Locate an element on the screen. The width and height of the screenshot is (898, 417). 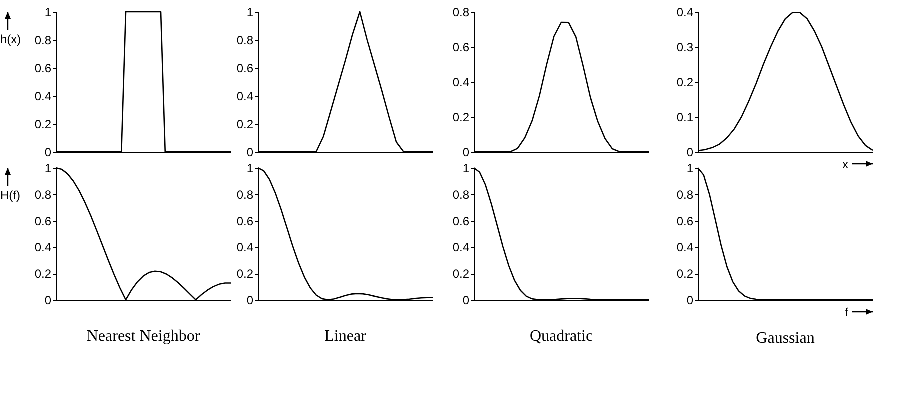
x-axis-title: x is located at coordinates (845, 165).